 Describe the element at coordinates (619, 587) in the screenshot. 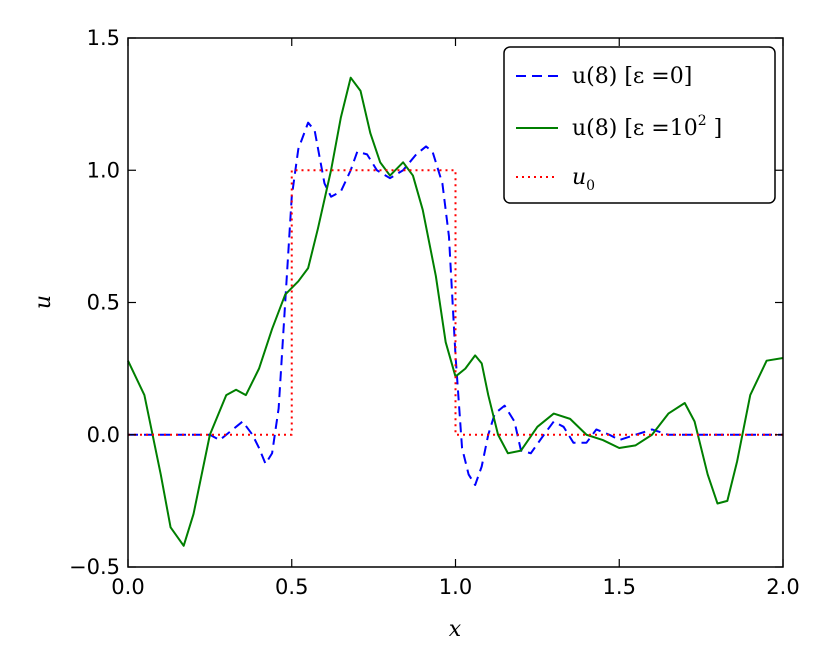

I see `x-tick-label: 1.5` at that location.